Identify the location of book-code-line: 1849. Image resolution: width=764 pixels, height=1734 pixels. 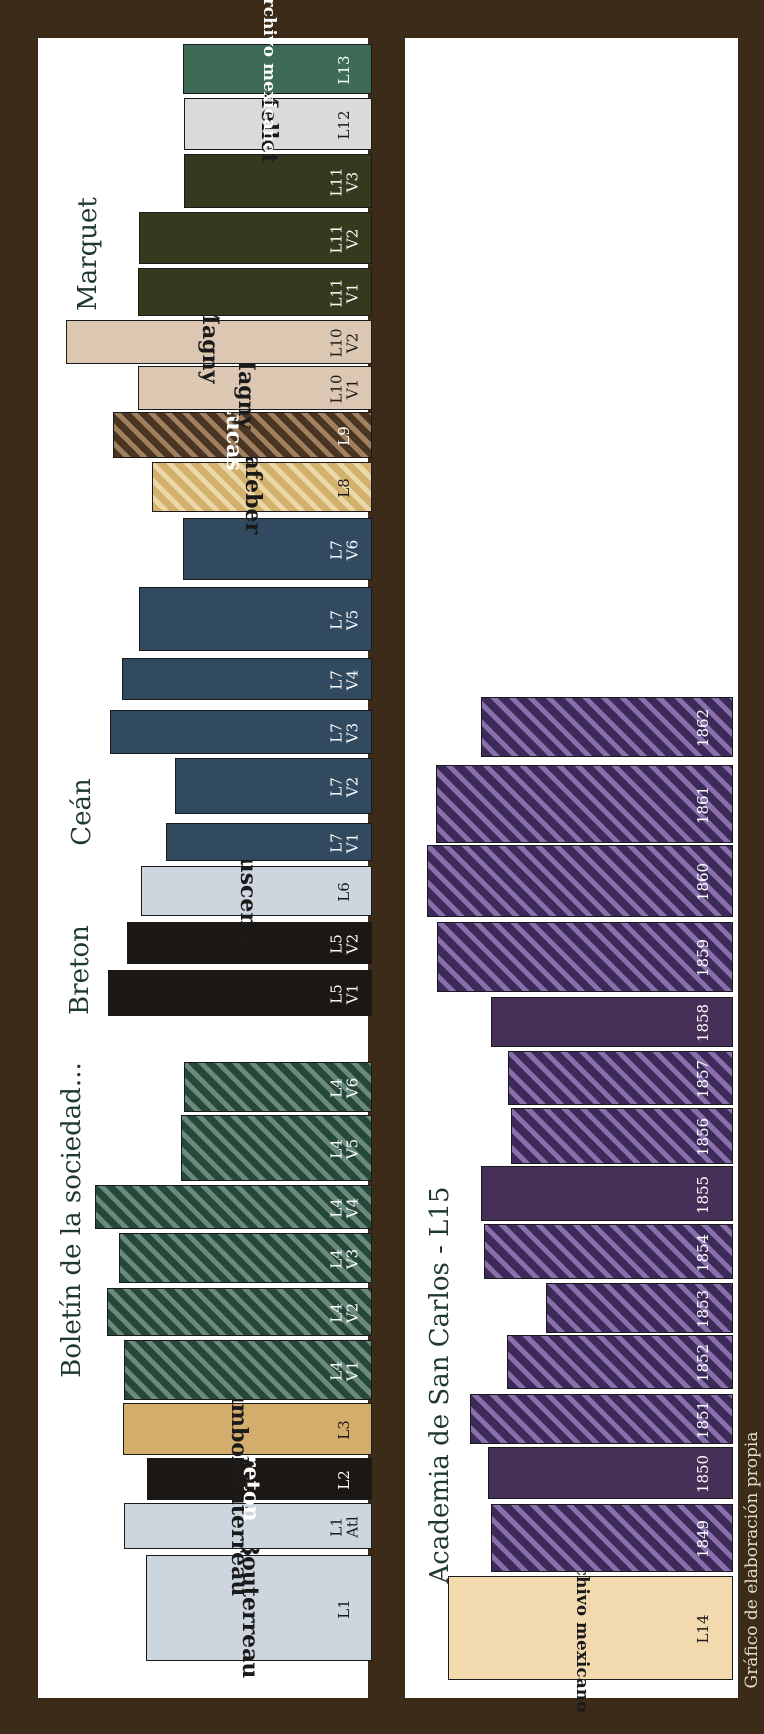
(703, 1539).